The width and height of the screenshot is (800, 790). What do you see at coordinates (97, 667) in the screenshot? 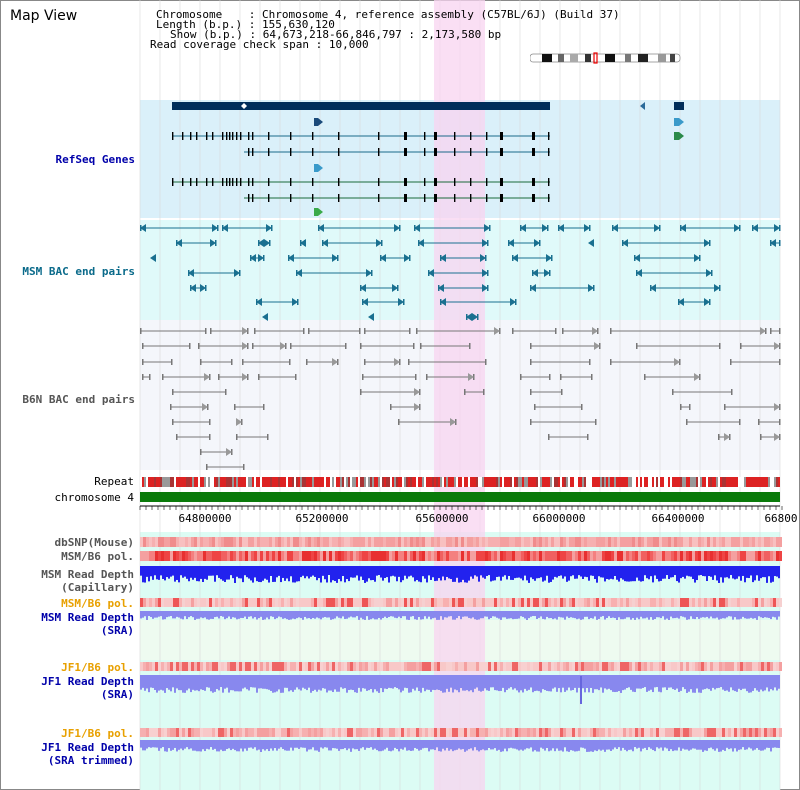
I see `track-label-jf1-b6-pol-1: JF1/B6 pol.` at bounding box center [97, 667].